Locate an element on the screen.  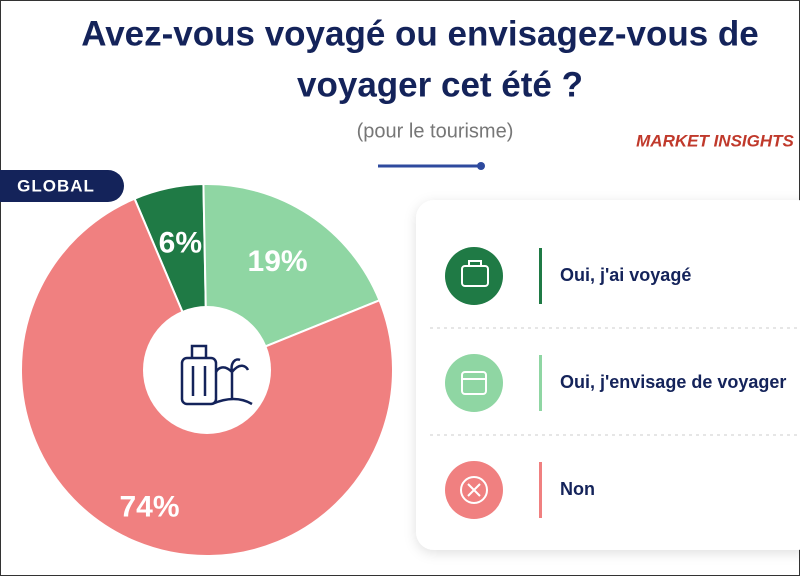
badge-text: GLOBAL is located at coordinates (56, 185).